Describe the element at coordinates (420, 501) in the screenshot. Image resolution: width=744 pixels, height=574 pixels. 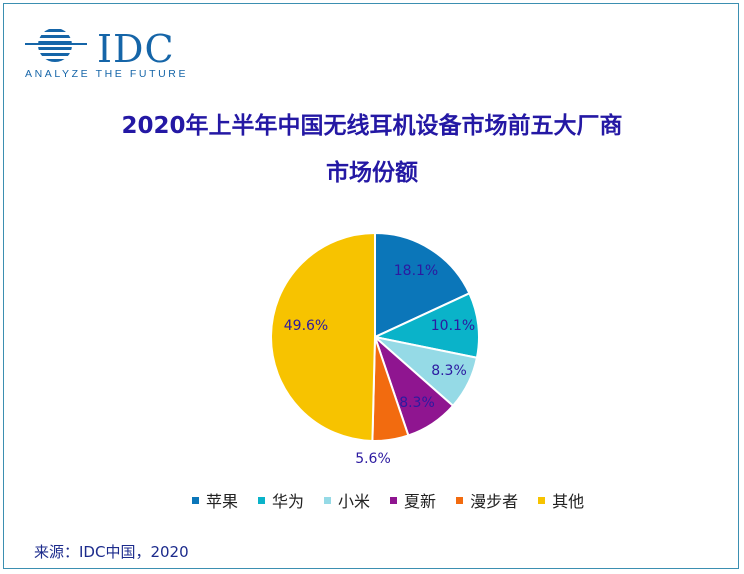
I see `legend-label: 夏新` at that location.